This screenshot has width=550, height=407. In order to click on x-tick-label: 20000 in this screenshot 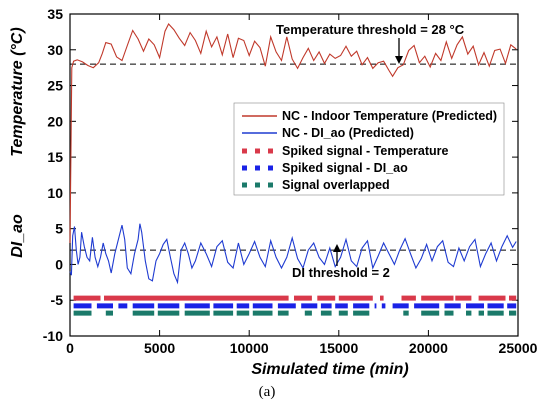, I will do `click(428, 348)`.